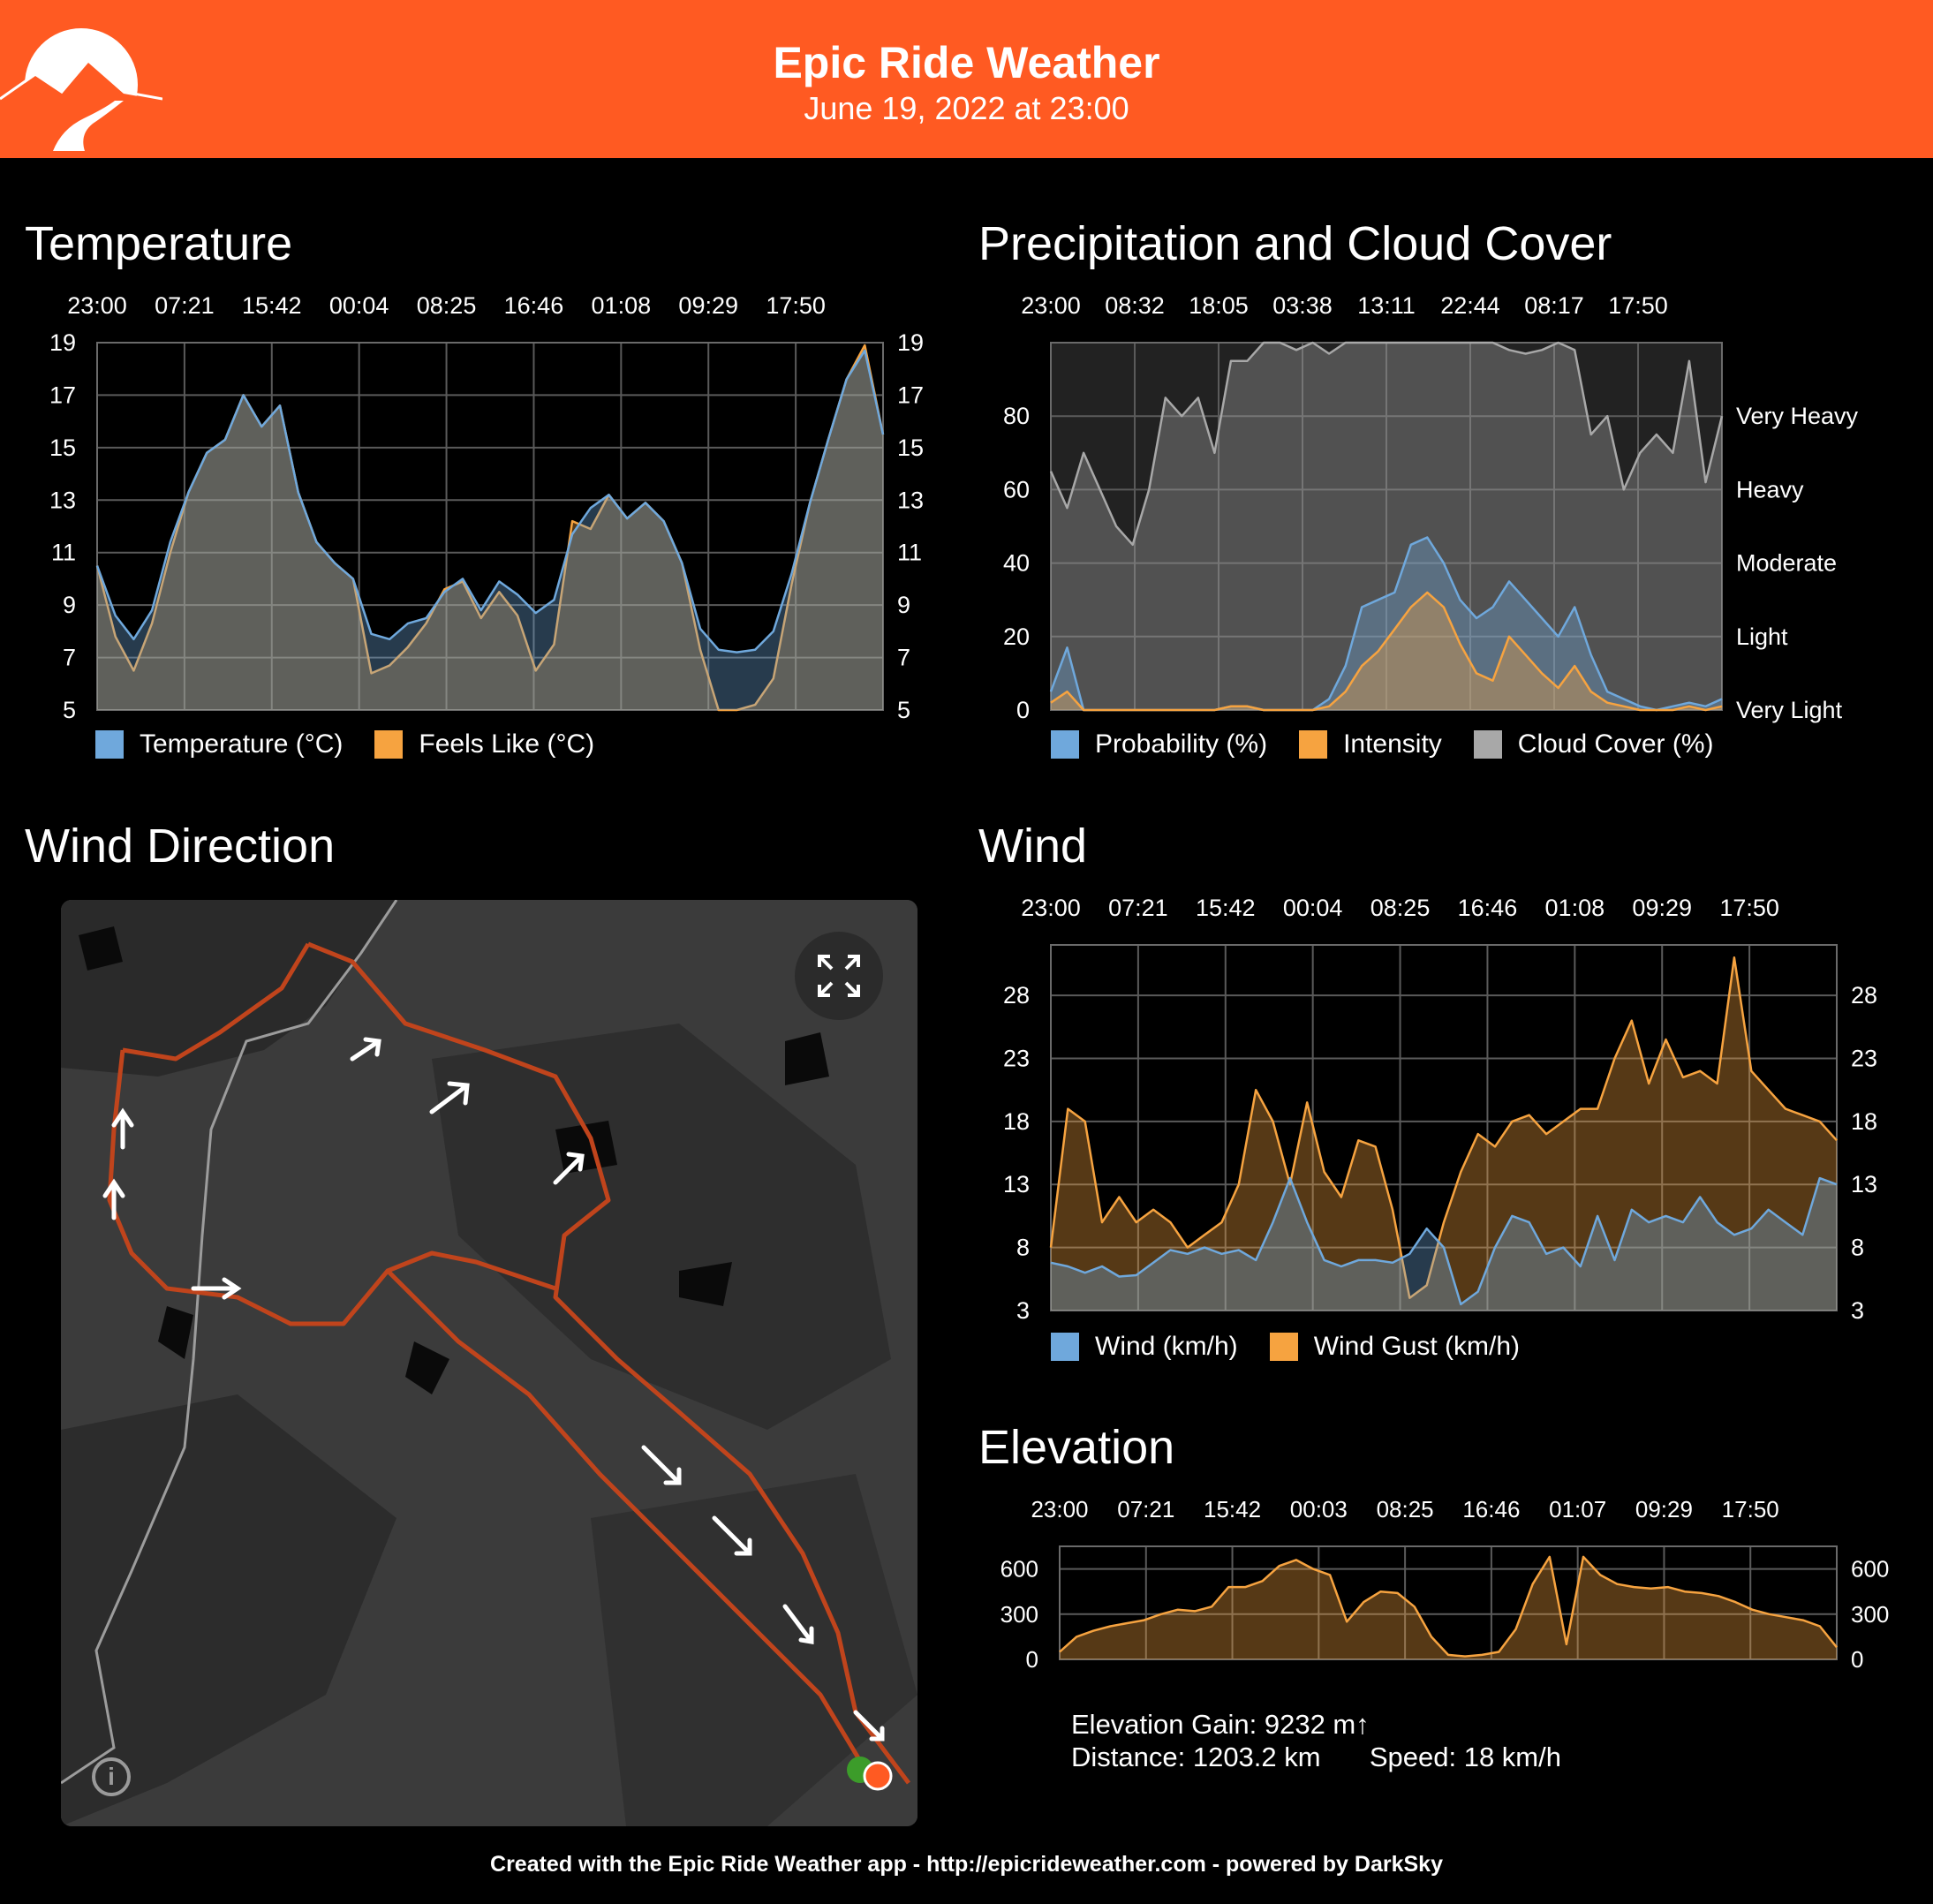  Describe the element at coordinates (1386, 305) in the screenshot. I see `x-tick-label: 13:11` at that location.